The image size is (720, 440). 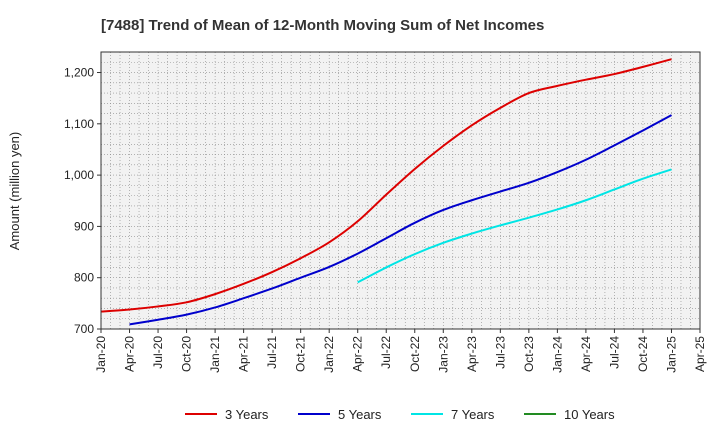 I want to click on x-tick-label: Jul-21, so click(x=272, y=352).